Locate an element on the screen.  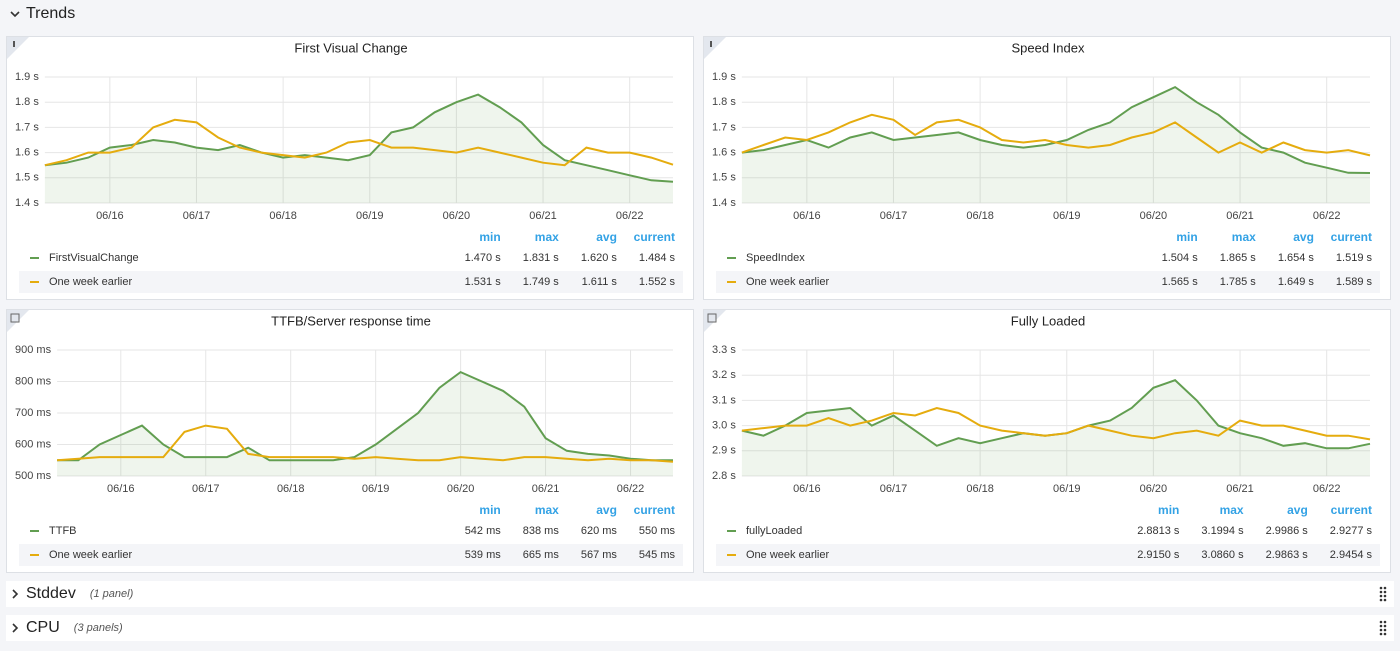
legend-name: FirstVisualChange is located at coordinates (94, 258).